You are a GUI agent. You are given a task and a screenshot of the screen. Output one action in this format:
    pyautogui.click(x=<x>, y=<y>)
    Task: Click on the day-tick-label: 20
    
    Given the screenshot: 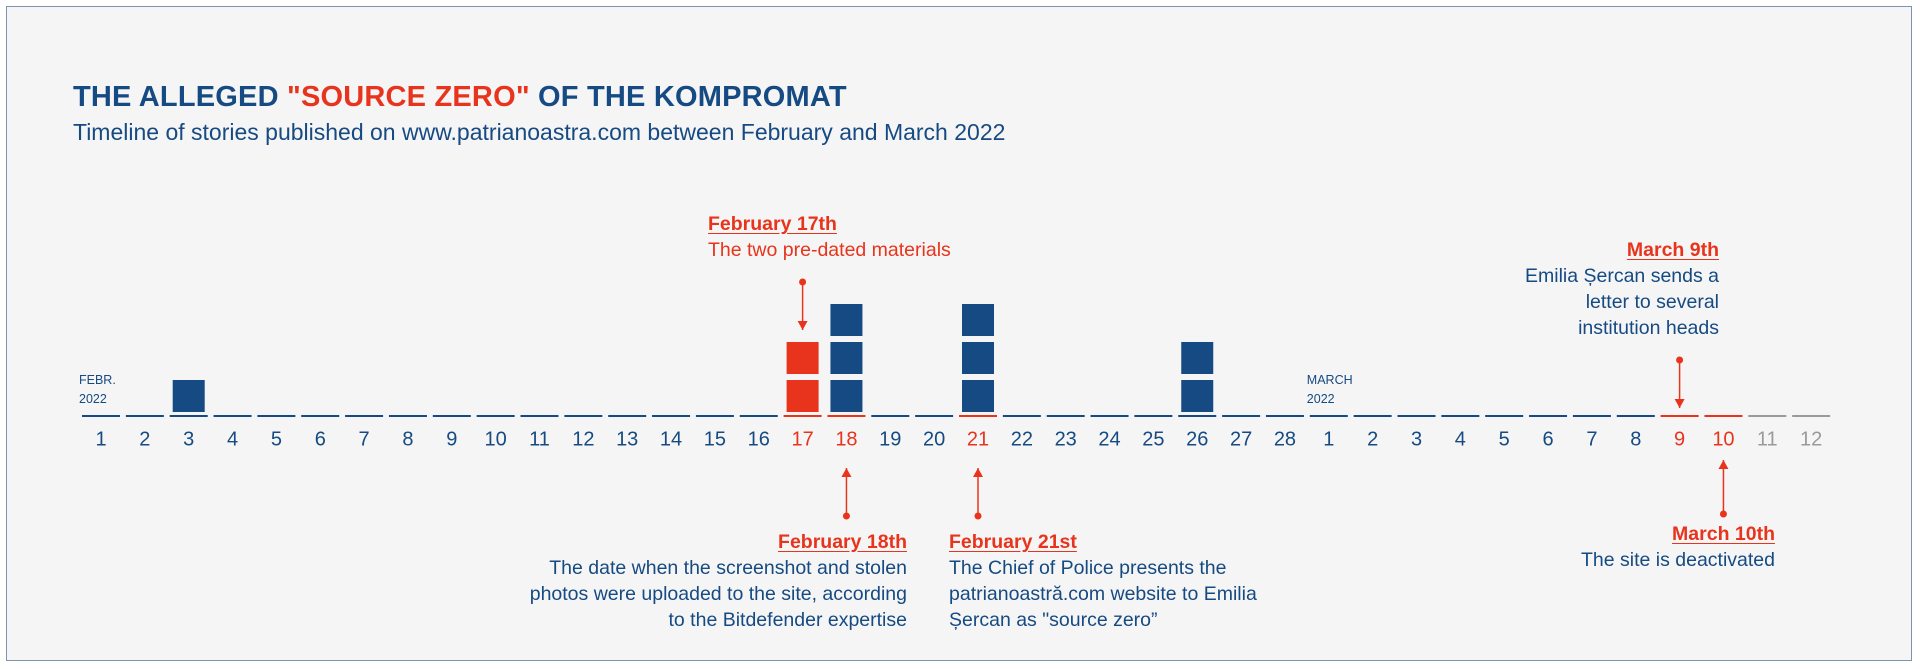 What is the action you would take?
    pyautogui.click(x=934, y=439)
    